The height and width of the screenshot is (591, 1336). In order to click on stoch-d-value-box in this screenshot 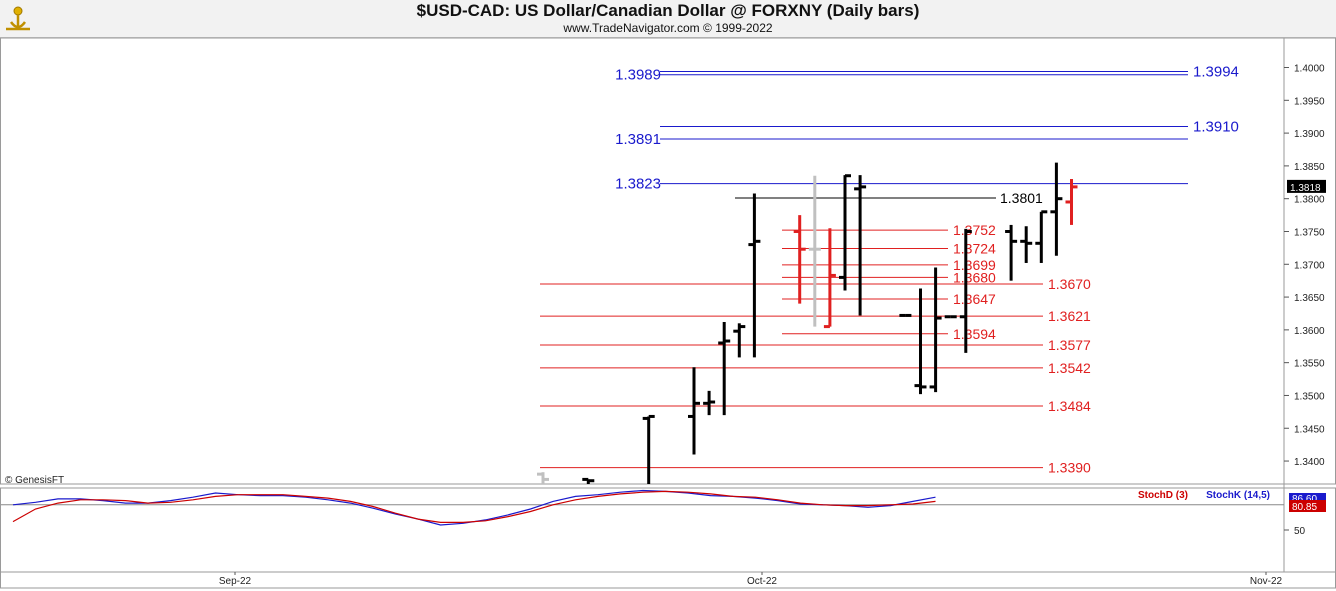, I will do `click(1307, 506)`.